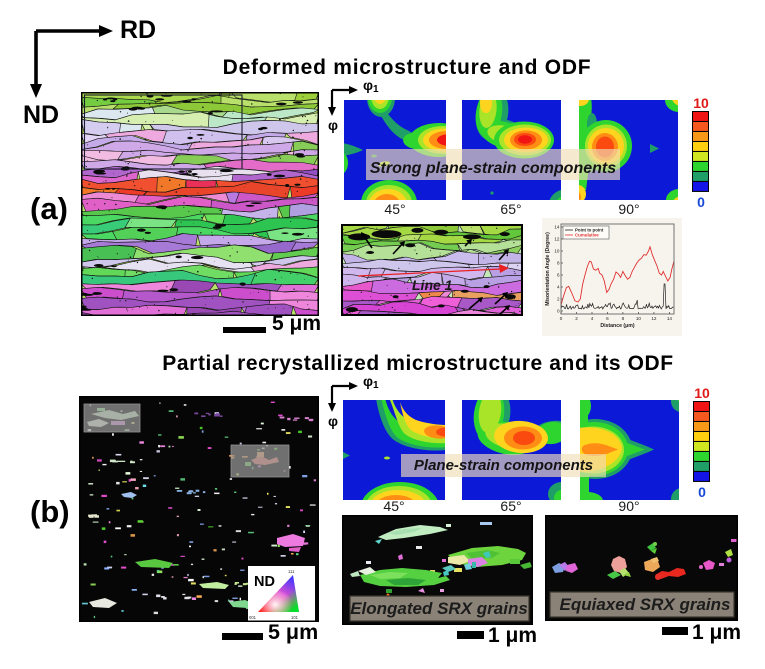 This screenshot has height=669, width=765. What do you see at coordinates (548, 269) in the screenshot?
I see `svg-text: Misorientation Angle (Degree)` at bounding box center [548, 269].